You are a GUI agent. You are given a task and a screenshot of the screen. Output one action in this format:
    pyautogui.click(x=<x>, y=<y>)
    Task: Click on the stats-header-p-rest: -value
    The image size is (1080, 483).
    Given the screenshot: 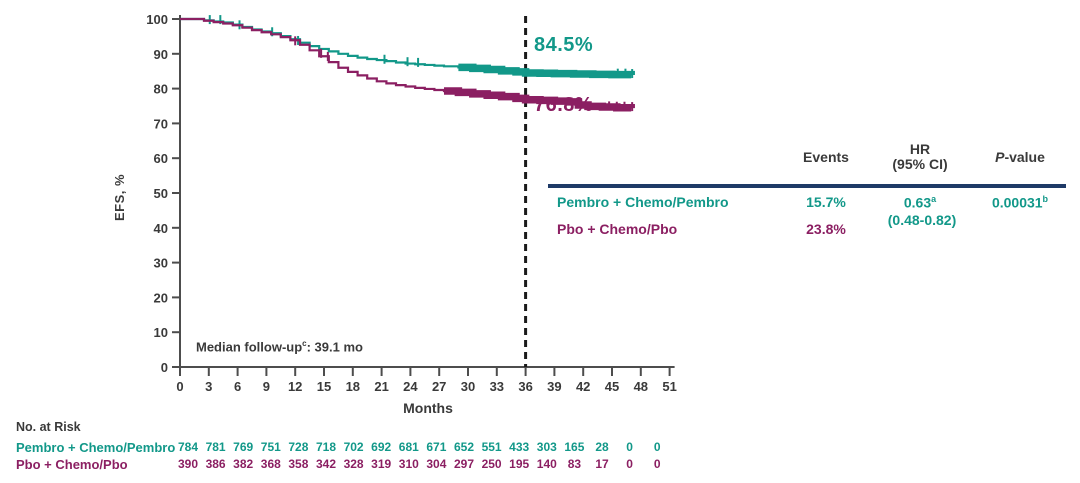 What is the action you would take?
    pyautogui.click(x=1024, y=157)
    